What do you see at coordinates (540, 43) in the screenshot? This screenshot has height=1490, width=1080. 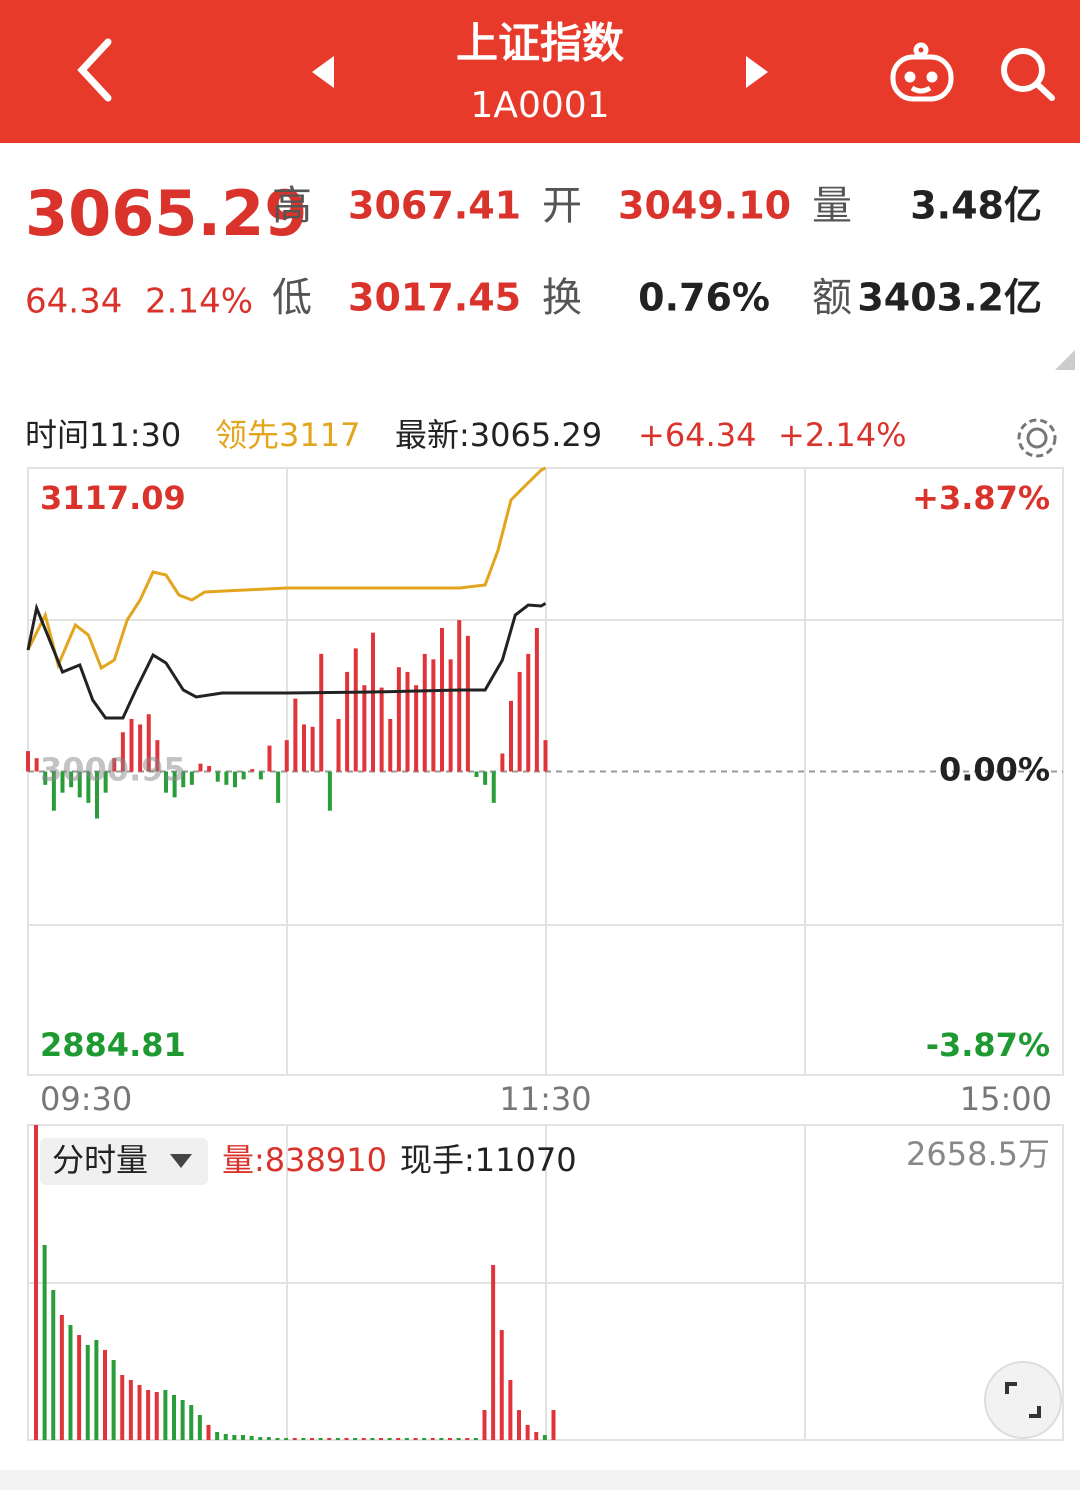 I see `title: 上证指数` at bounding box center [540, 43].